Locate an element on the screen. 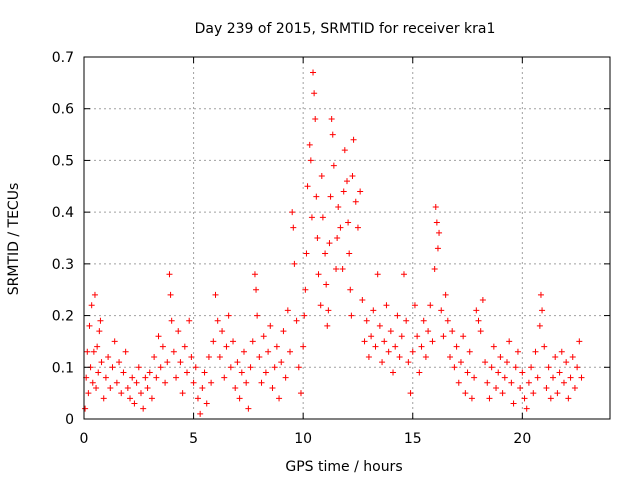 The height and width of the screenshot is (485, 640). y-tick-label: 0.5 is located at coordinates (63, 161).